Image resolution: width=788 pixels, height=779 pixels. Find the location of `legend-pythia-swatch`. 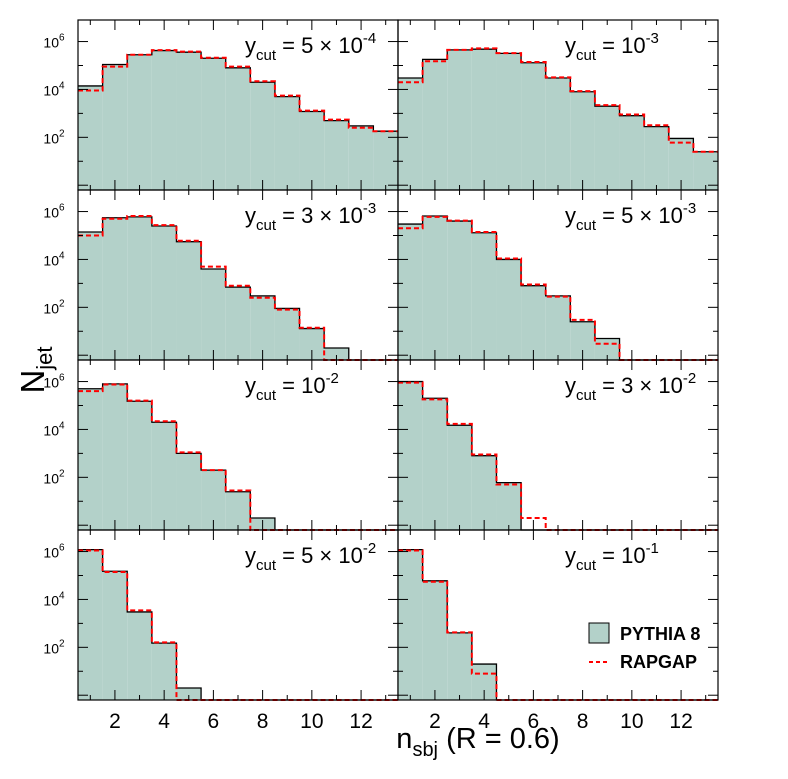

legend-pythia-swatch is located at coordinates (599, 633).